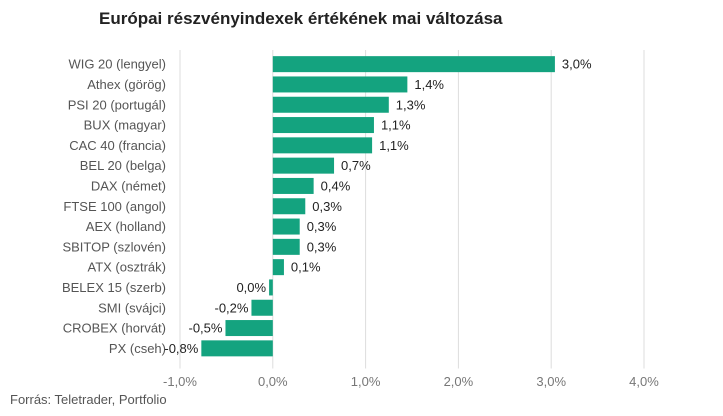 Image resolution: width=723 pixels, height=416 pixels. I want to click on category-label: CROBEX (horvát), so click(114, 328).